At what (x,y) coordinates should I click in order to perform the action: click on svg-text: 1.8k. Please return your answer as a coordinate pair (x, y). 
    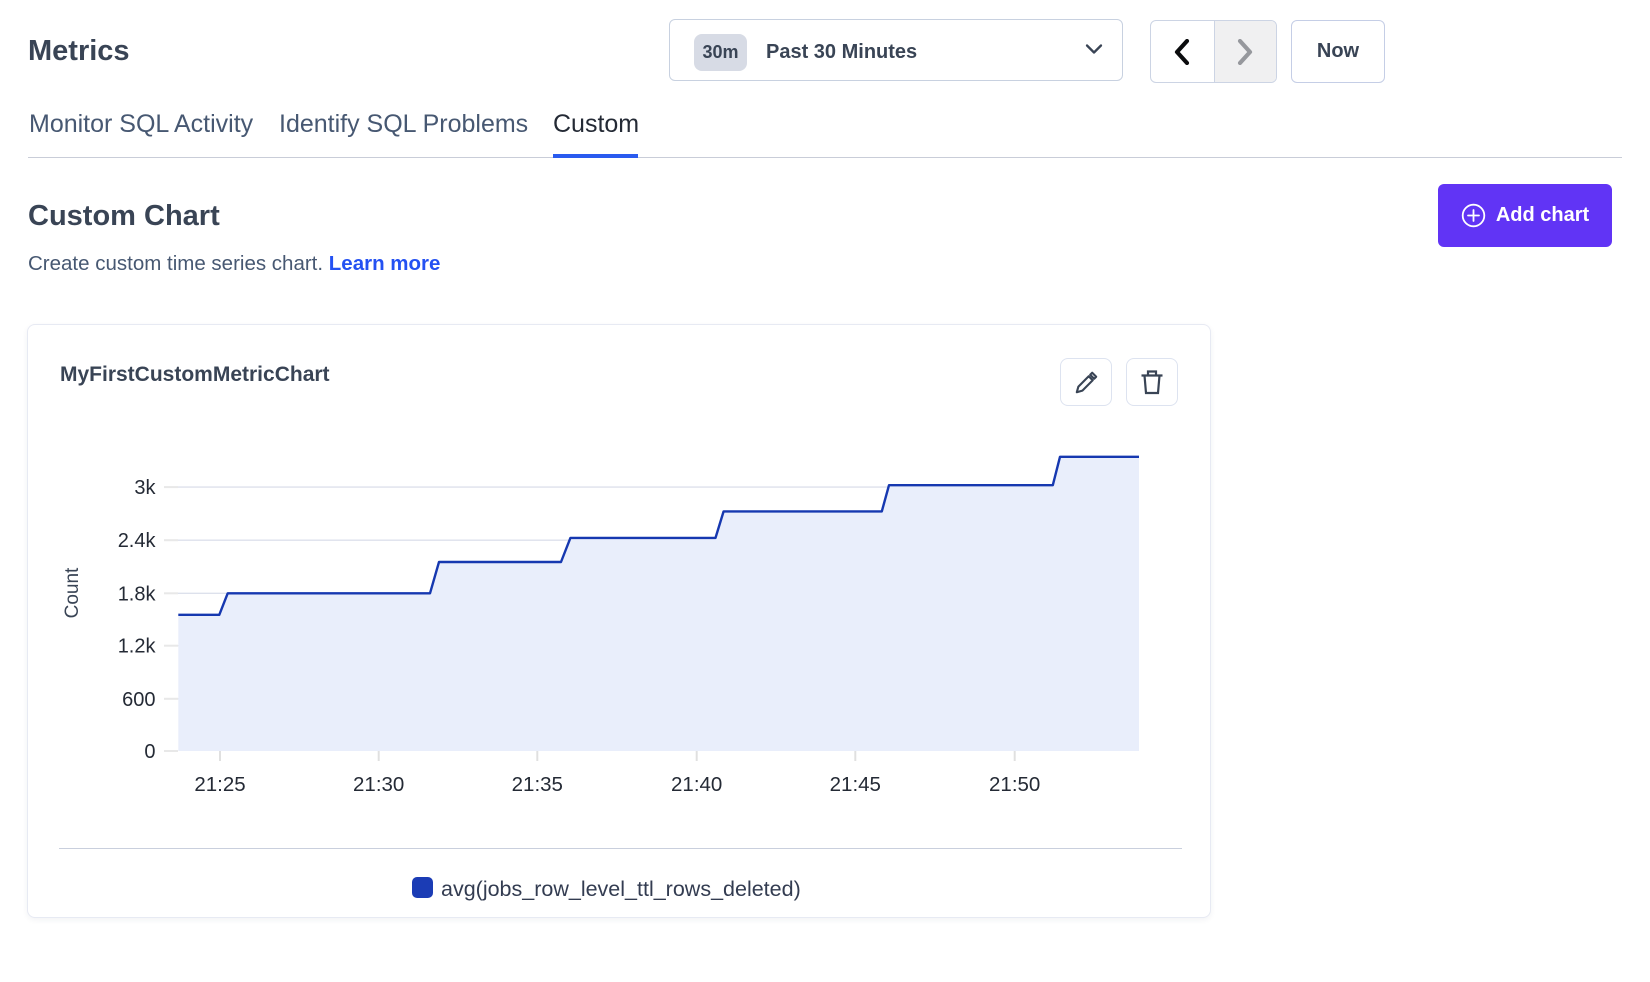
    Looking at the image, I should click on (137, 594).